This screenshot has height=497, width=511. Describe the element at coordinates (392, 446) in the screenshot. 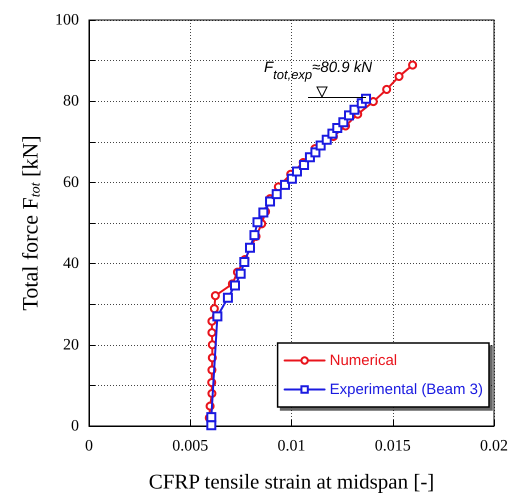

I see `x-tick-label: 0.015` at that location.